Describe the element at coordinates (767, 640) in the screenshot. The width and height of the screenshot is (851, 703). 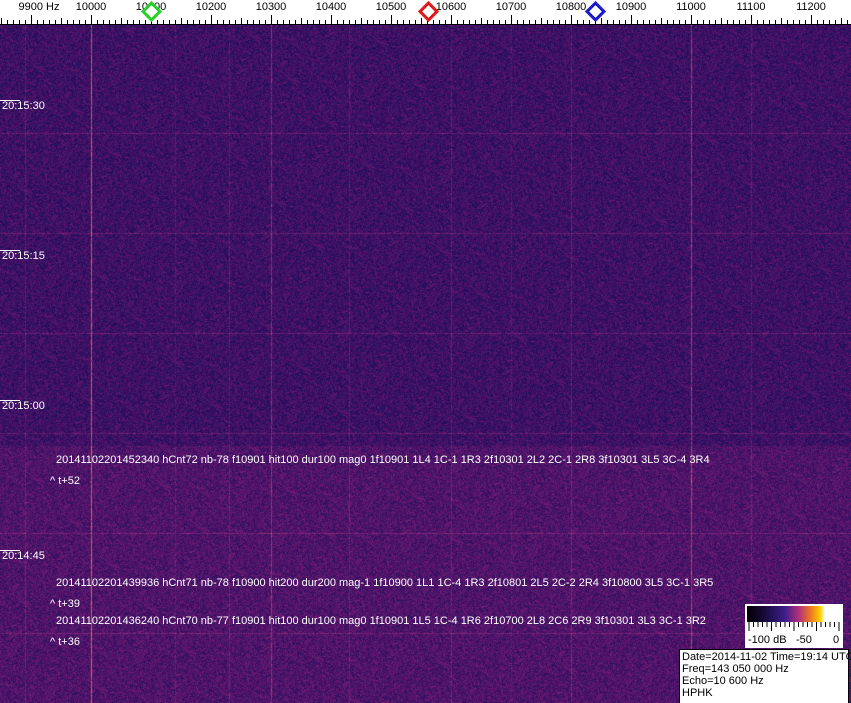
I see `colorbar-label: -100 dB` at that location.